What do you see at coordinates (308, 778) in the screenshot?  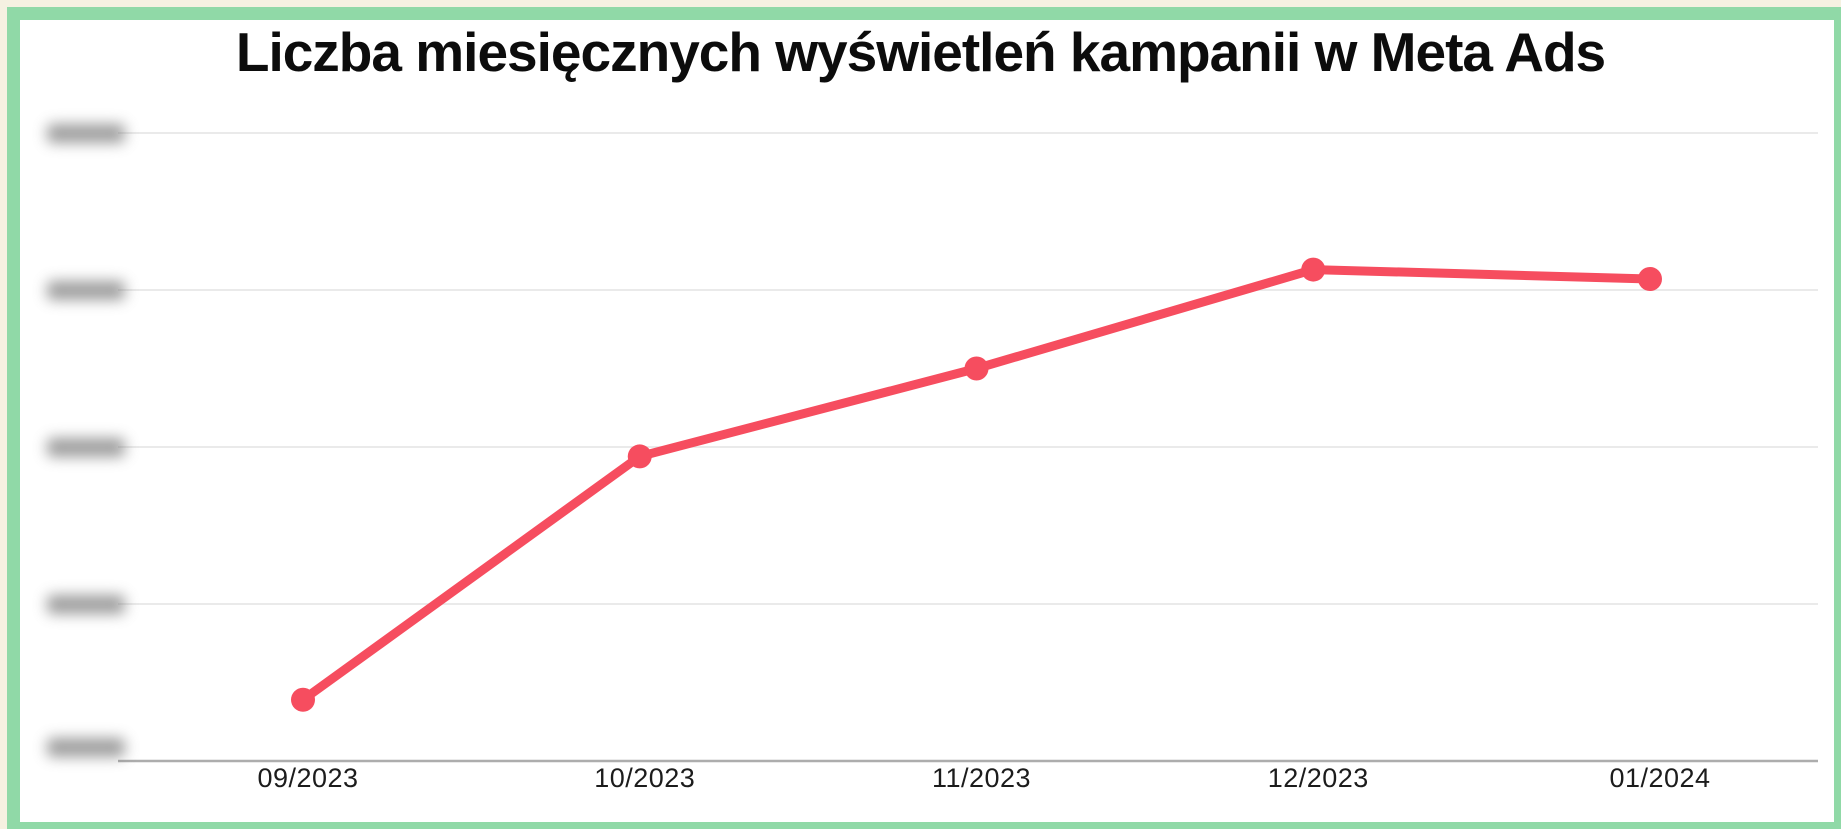 I see `x-tick-label: 09/2023` at bounding box center [308, 778].